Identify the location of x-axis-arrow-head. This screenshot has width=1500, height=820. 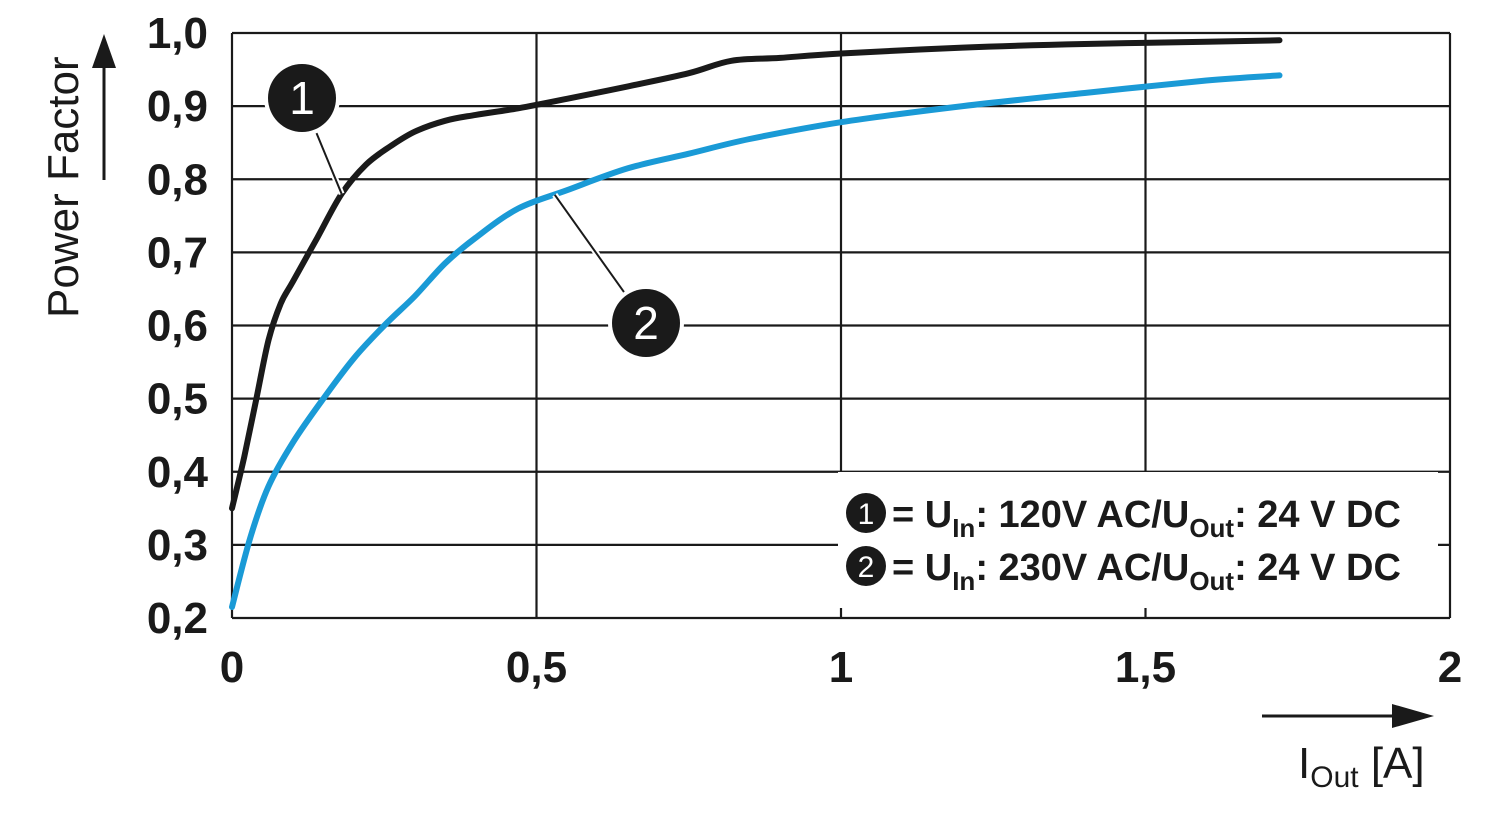
(1413, 716).